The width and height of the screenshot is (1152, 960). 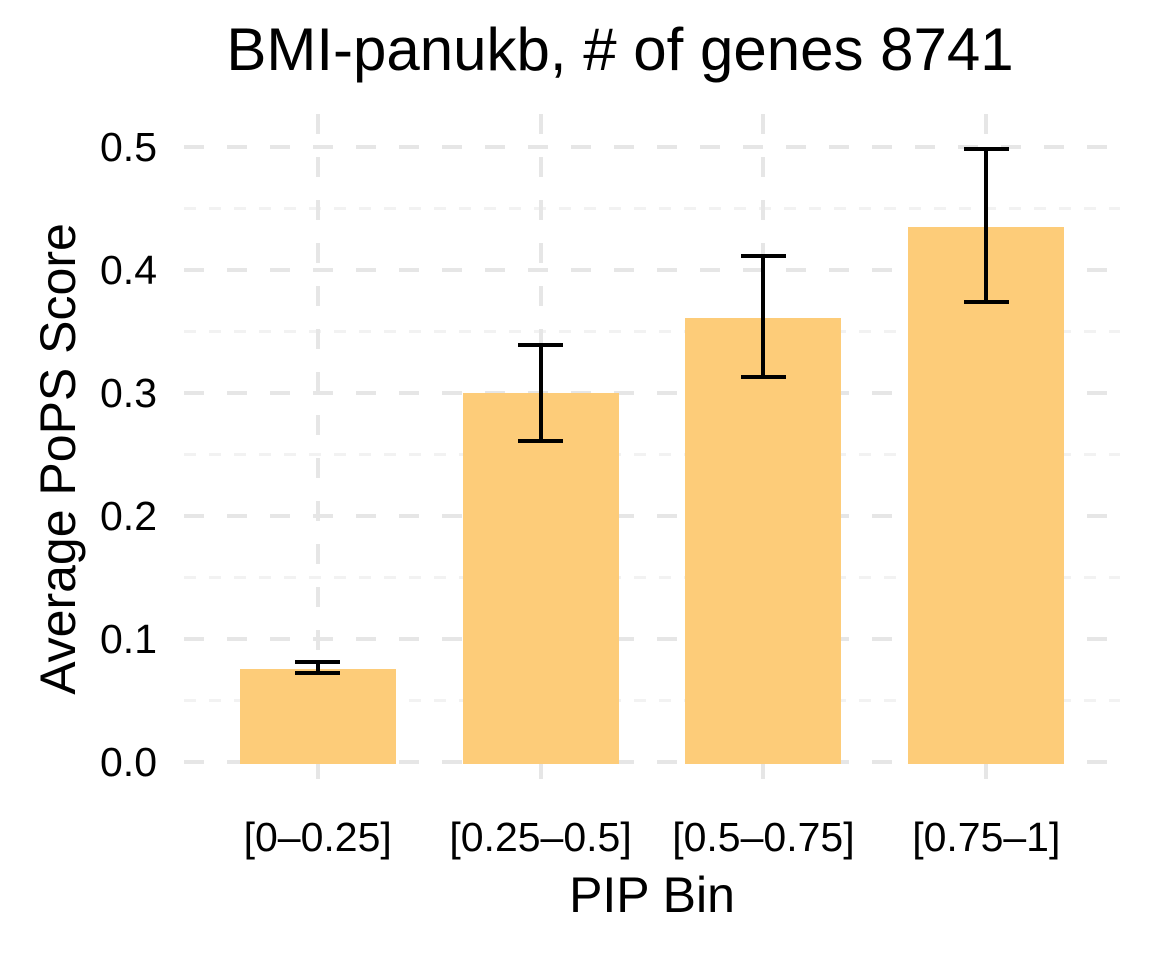 I want to click on y-tick-label: 0.0, so click(x=128, y=762).